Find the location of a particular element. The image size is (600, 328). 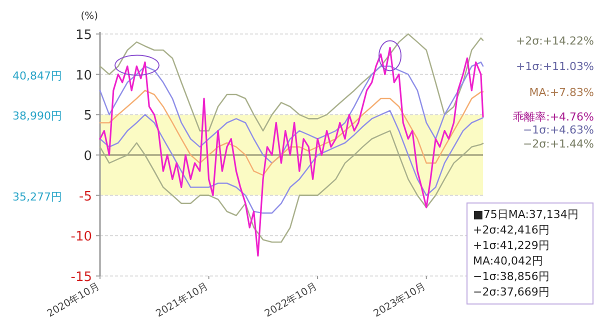

y-tick-label: -5 is located at coordinates (85, 196).